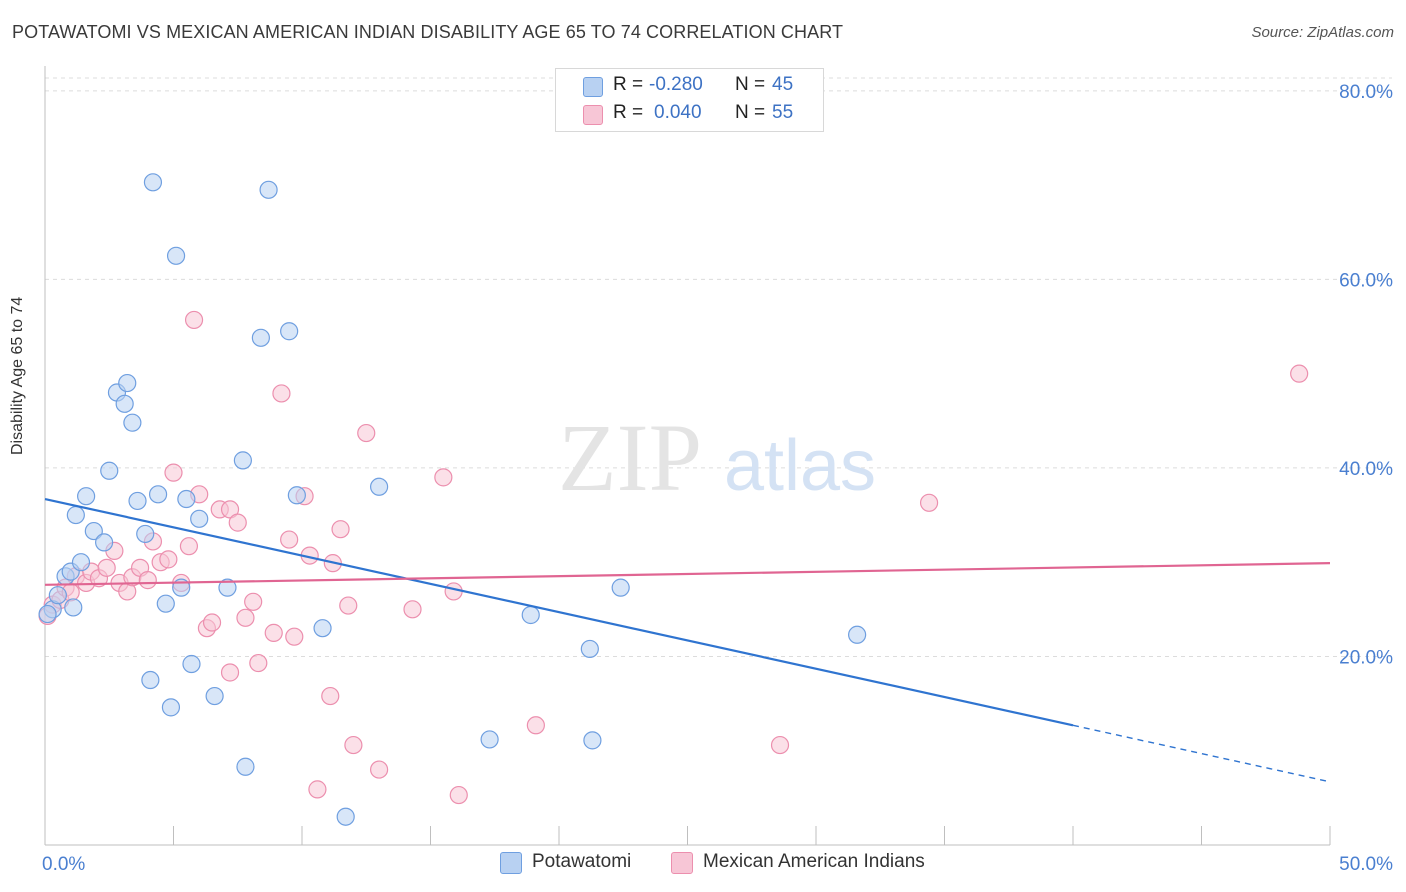  I want to click on y-tick-label: 20.0%, so click(1366, 657).